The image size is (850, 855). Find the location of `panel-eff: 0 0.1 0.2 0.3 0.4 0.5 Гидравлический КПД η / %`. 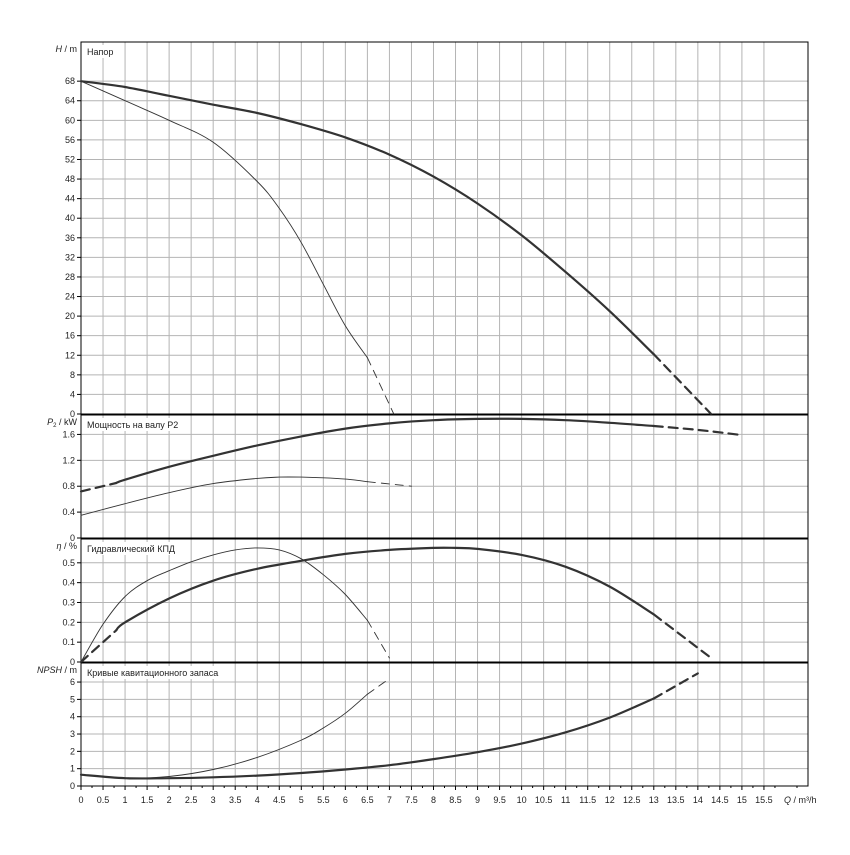

panel-eff: 0 0.1 0.2 0.3 0.4 0.5 Гидравлический КПД η / % is located at coordinates (432, 602).